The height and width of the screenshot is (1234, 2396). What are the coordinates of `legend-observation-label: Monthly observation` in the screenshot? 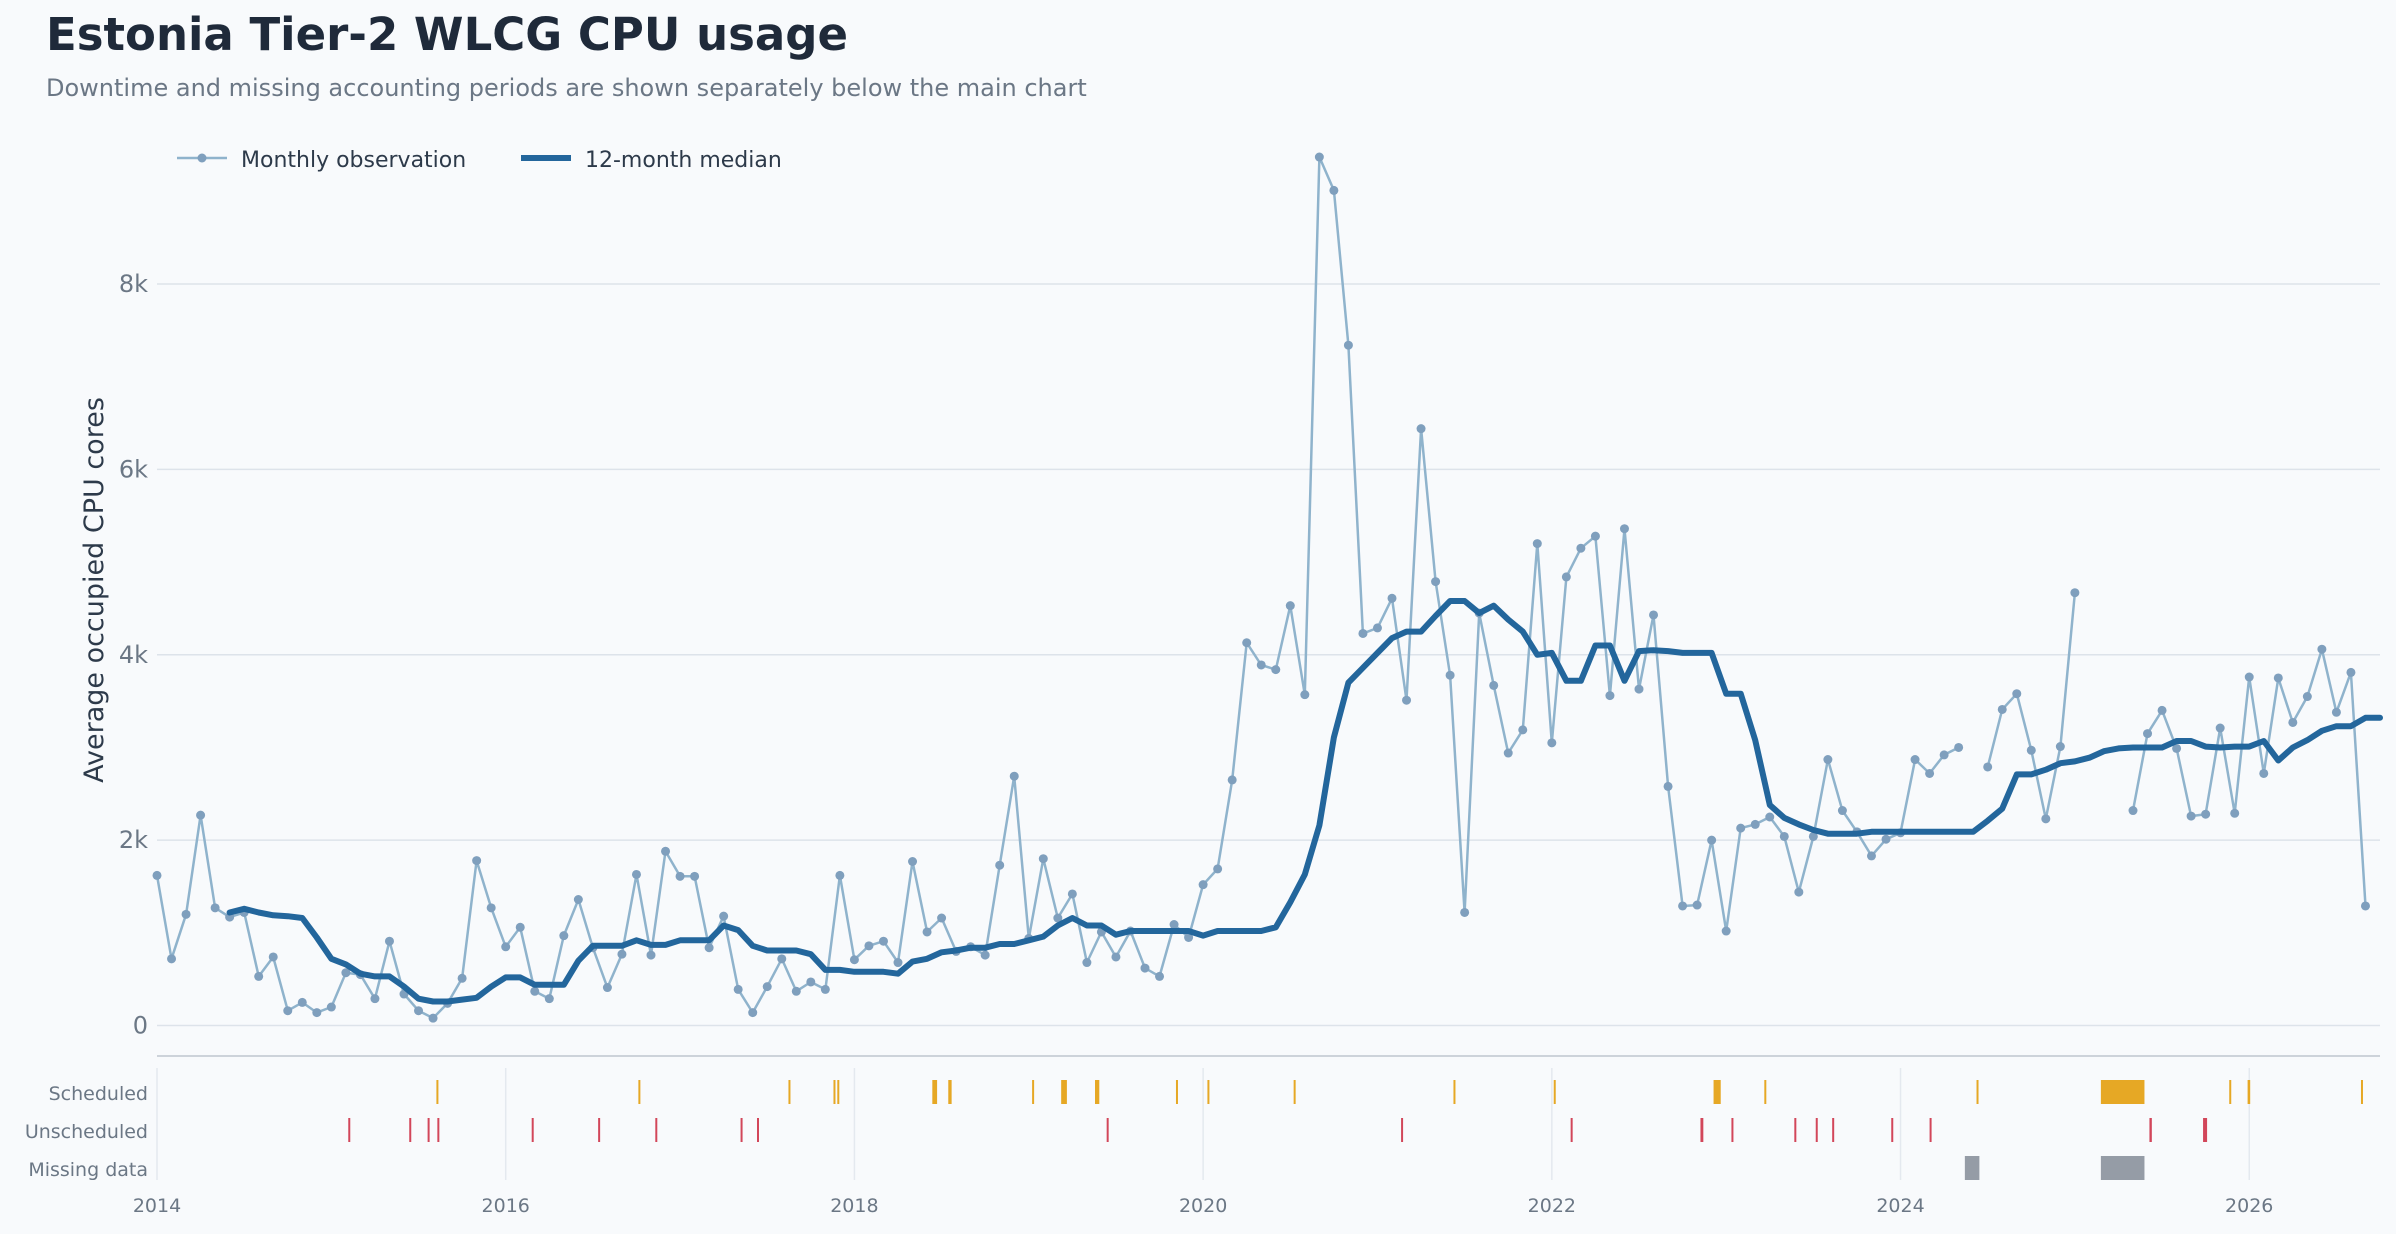 It's located at (353, 160).